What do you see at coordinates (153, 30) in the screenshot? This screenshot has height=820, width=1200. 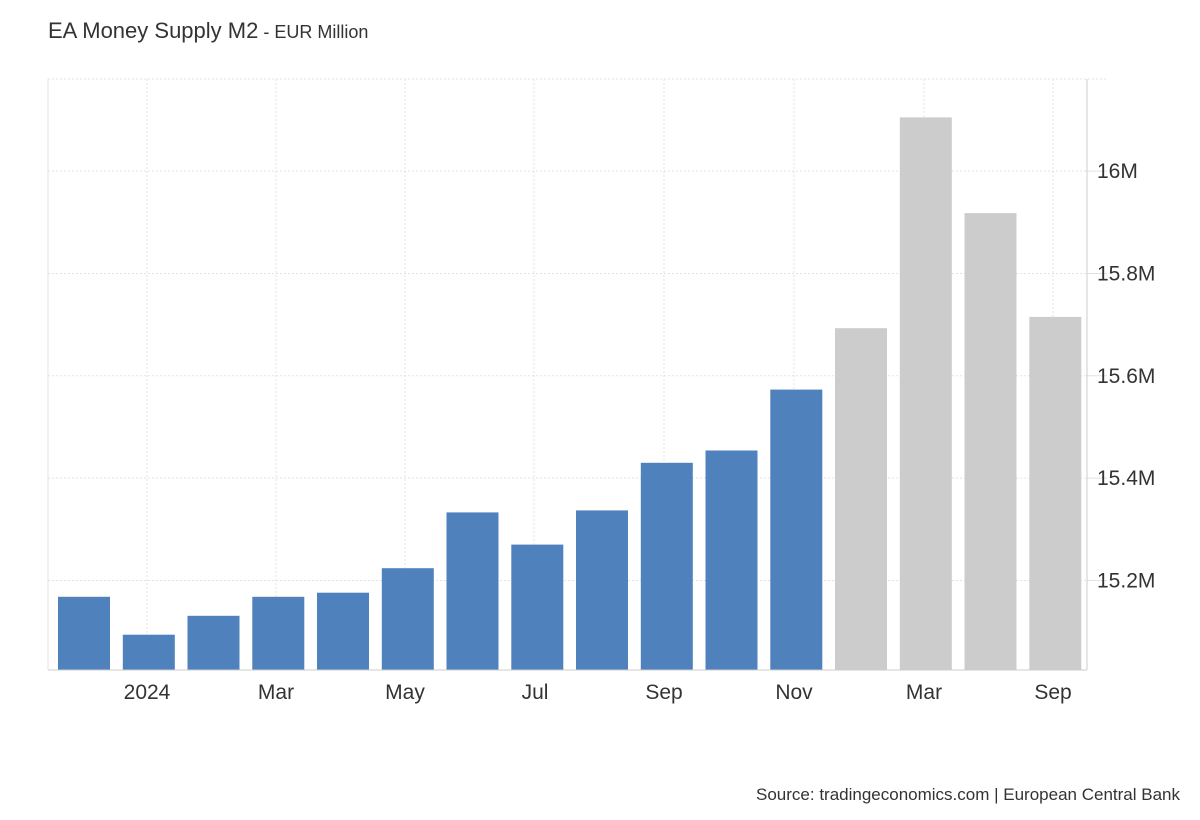 I see `chart-title: EA Money Supply M2` at bounding box center [153, 30].